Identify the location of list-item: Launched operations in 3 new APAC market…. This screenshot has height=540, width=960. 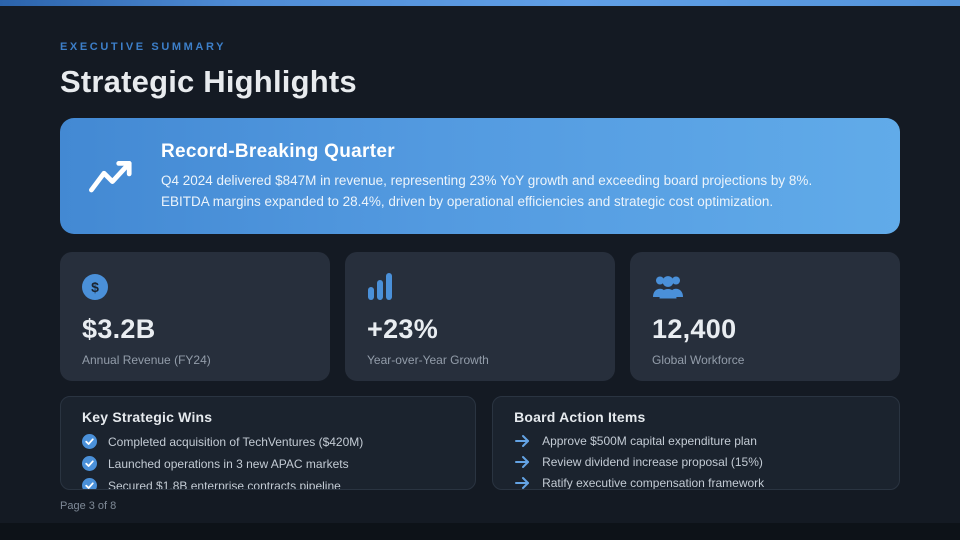
(268, 463).